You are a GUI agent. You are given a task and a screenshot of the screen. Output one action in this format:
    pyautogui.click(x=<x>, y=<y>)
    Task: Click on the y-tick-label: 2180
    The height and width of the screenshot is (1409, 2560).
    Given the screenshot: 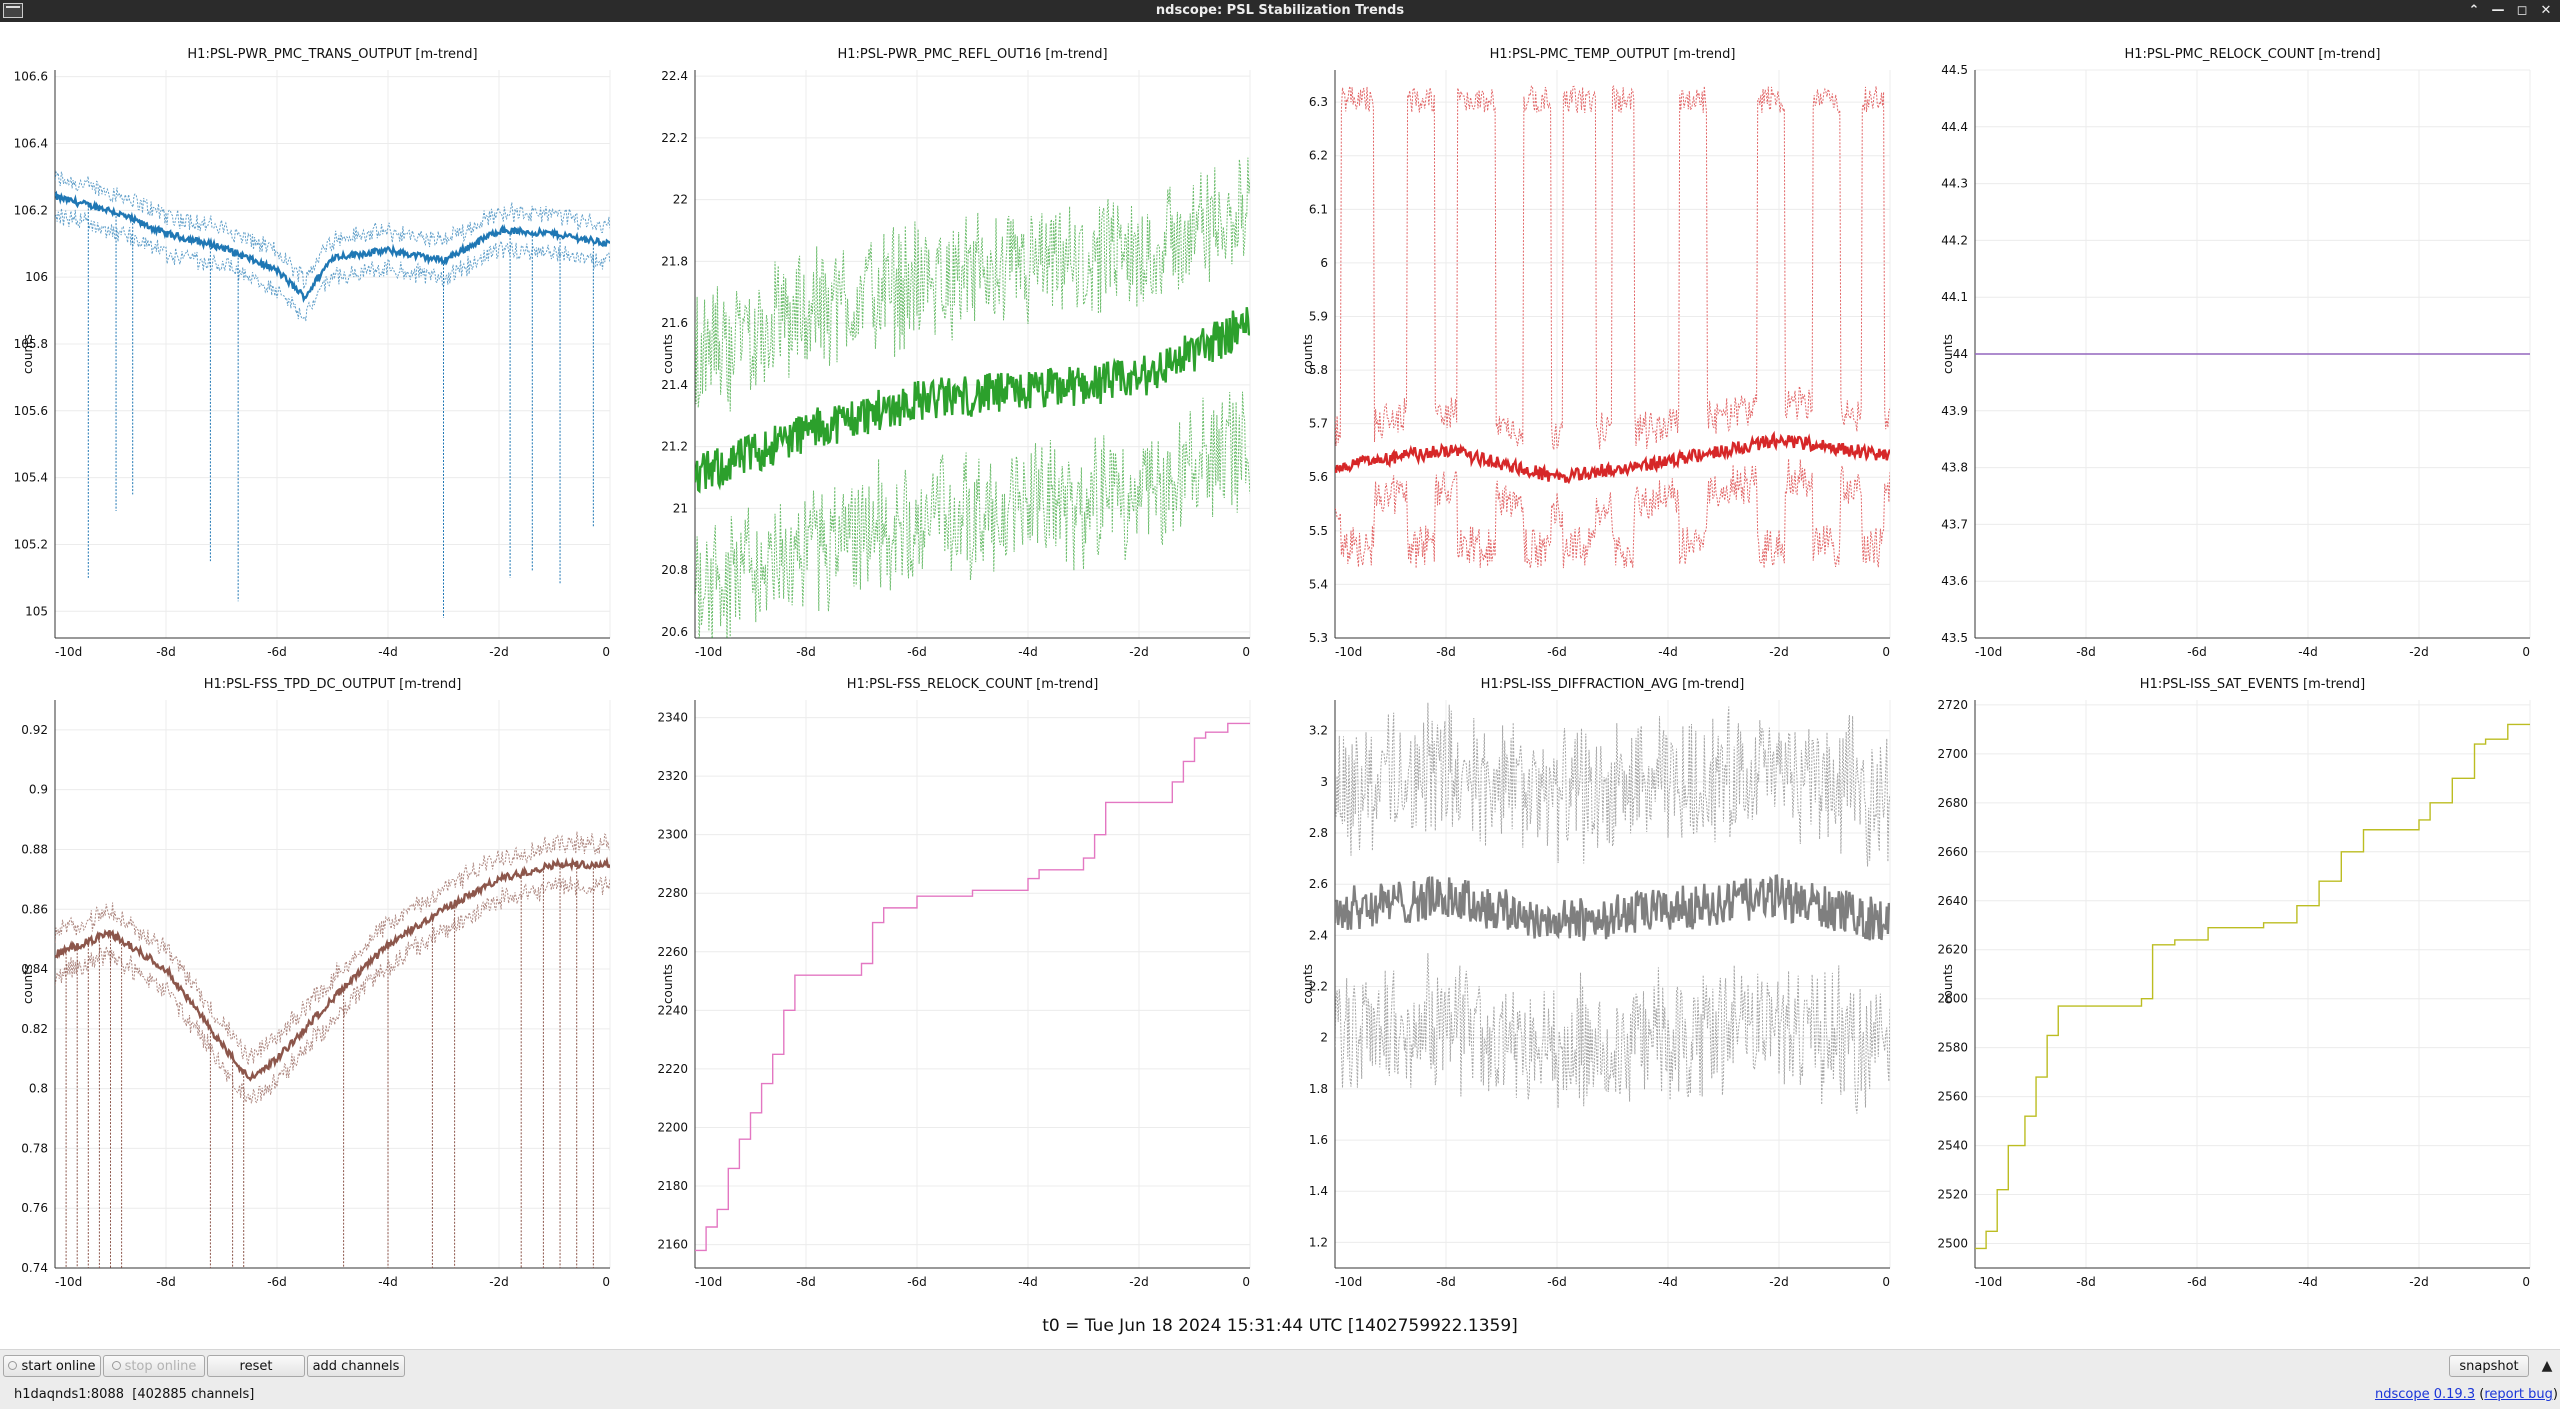 What is the action you would take?
    pyautogui.click(x=672, y=1186)
    